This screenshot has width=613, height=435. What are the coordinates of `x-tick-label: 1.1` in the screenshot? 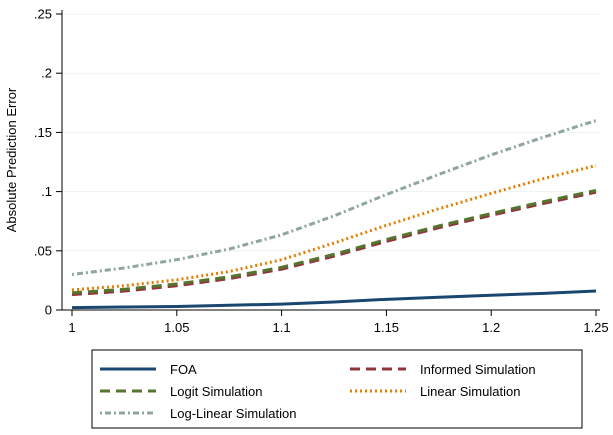 It's located at (282, 327).